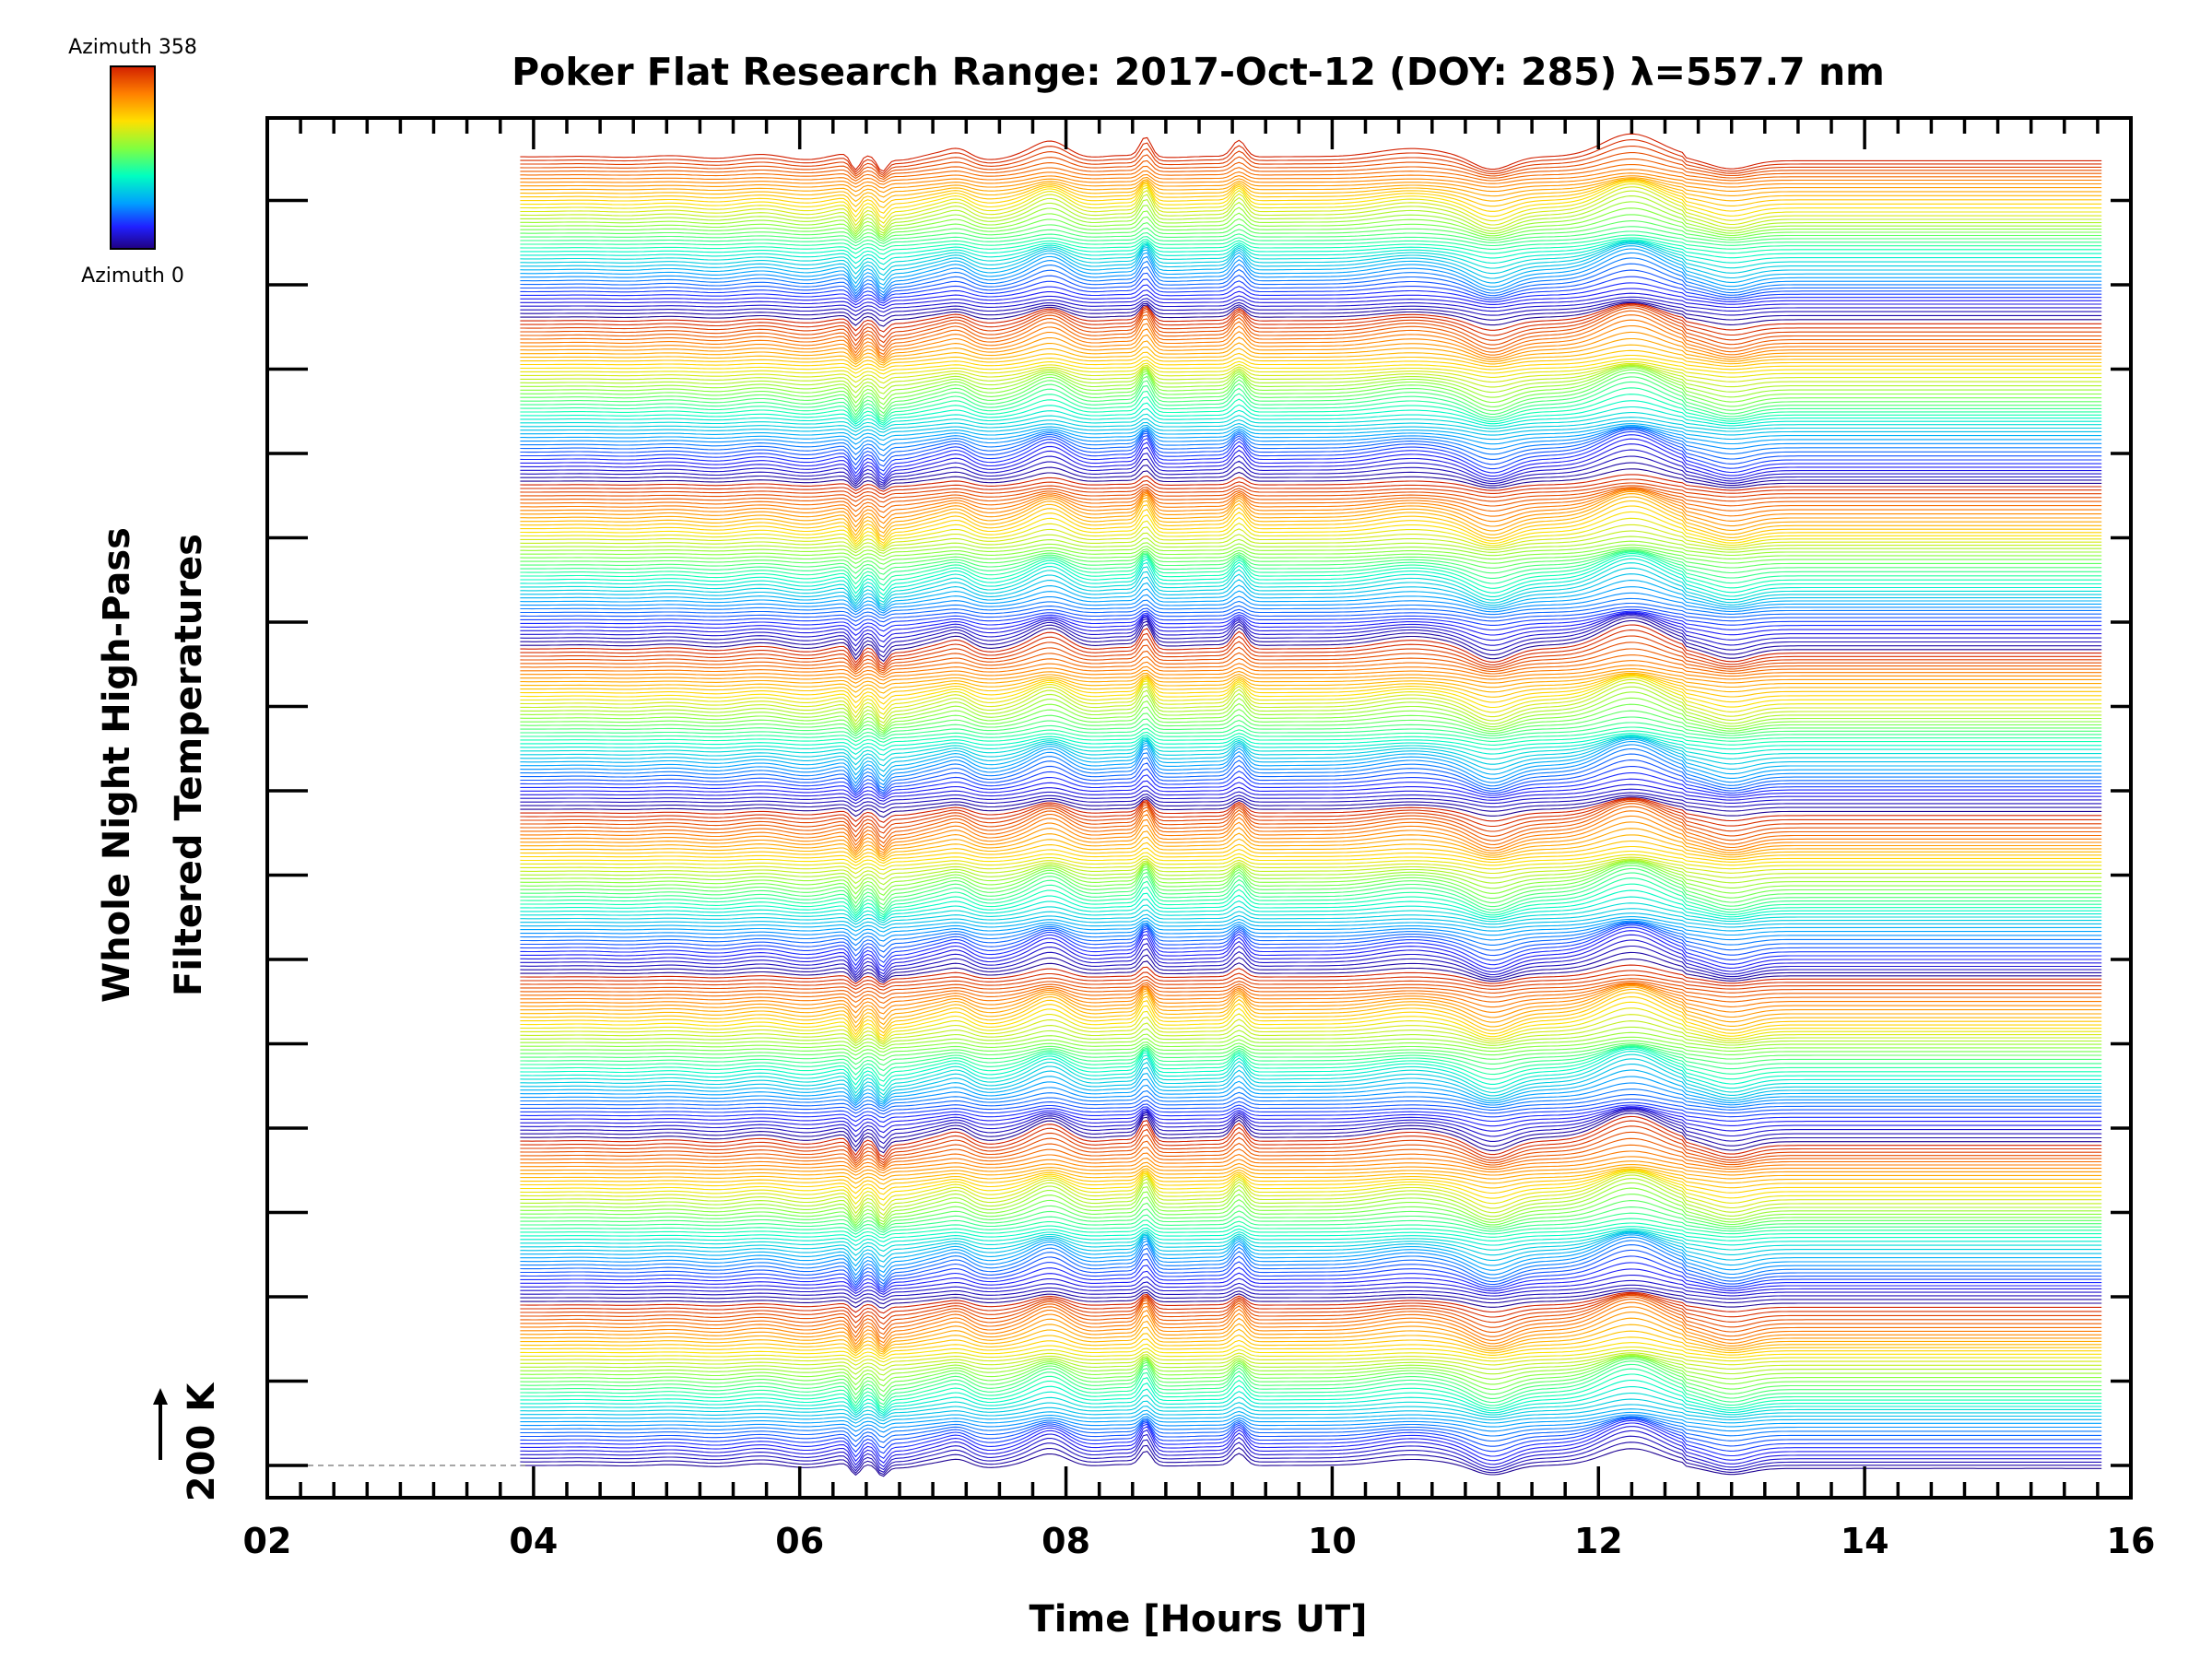  I want to click on x-tick-label: 04, so click(533, 1541).